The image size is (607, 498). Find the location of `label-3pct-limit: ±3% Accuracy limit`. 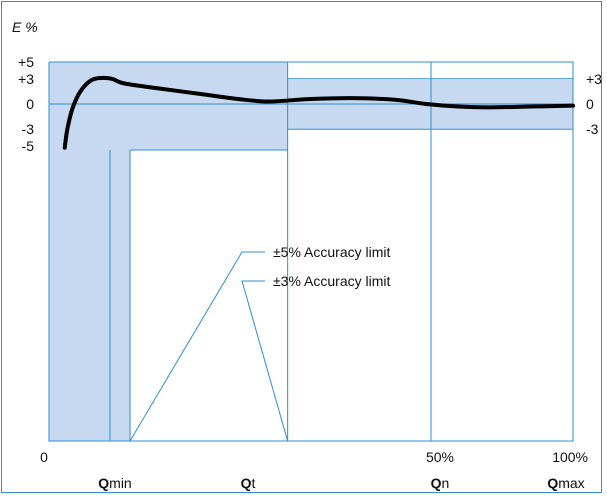

label-3pct-limit: ±3% Accuracy limit is located at coordinates (331, 281).